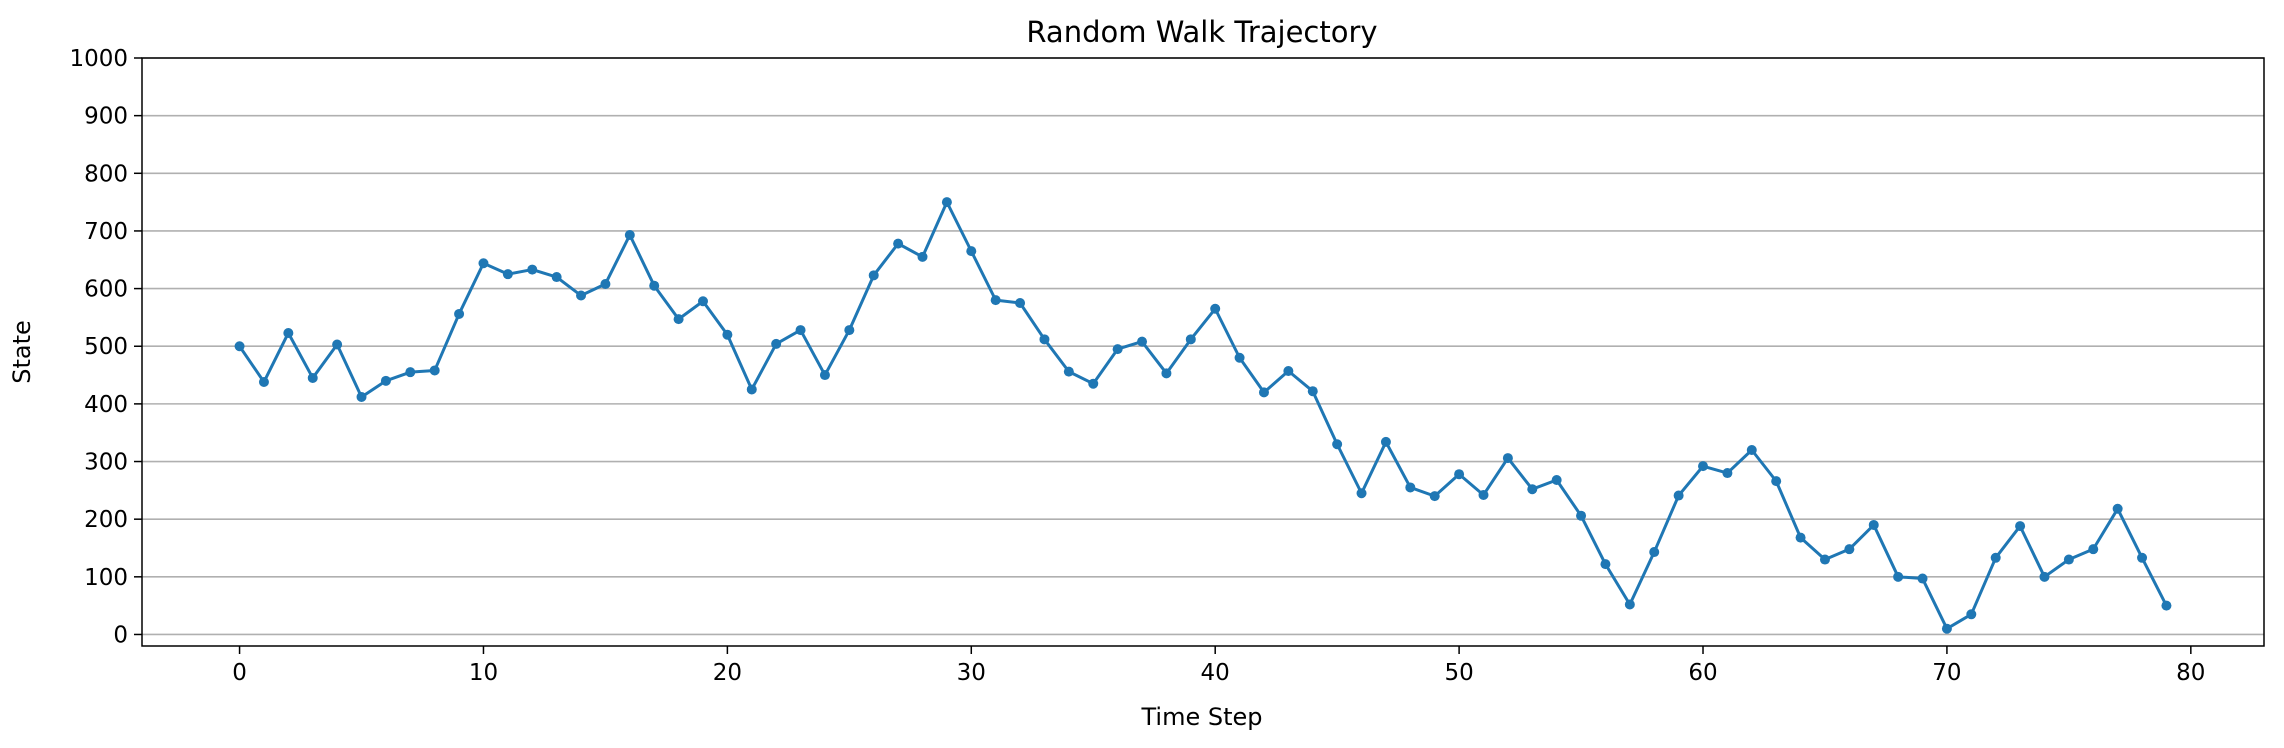 The height and width of the screenshot is (748, 2284). I want to click on y-tick-label: 200, so click(106, 520).